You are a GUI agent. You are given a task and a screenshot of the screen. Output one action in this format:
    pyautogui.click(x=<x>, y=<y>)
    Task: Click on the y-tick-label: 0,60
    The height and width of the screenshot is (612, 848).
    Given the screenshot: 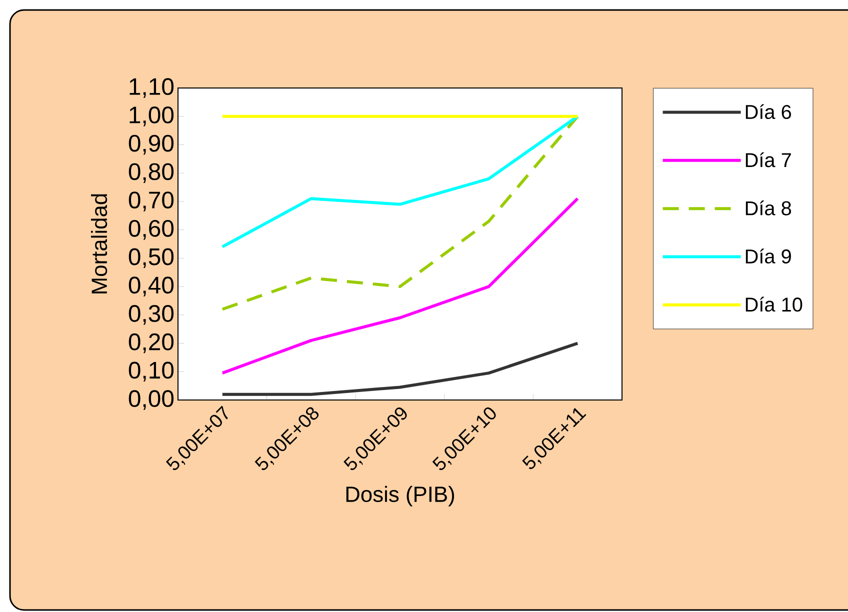 What is the action you would take?
    pyautogui.click(x=151, y=230)
    